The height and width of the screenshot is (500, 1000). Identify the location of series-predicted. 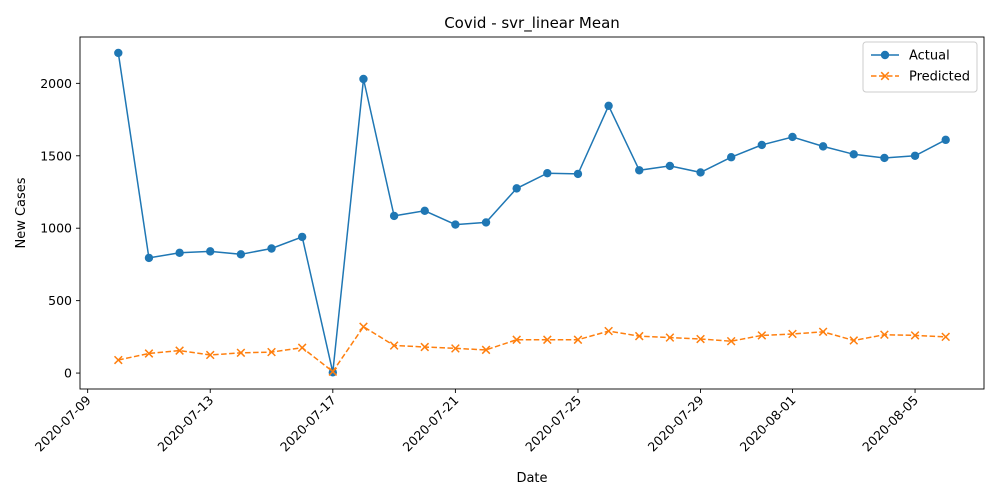
(532, 349).